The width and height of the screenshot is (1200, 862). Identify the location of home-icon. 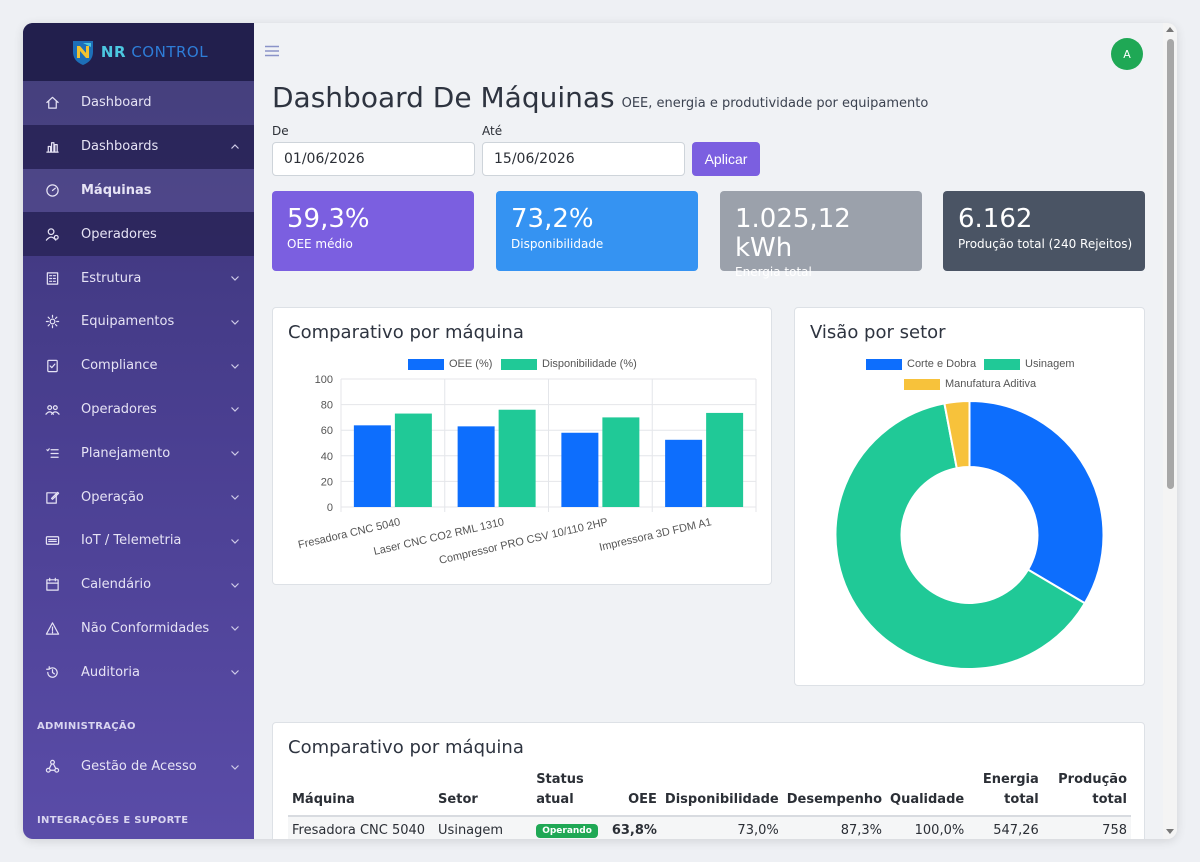
(52, 103).